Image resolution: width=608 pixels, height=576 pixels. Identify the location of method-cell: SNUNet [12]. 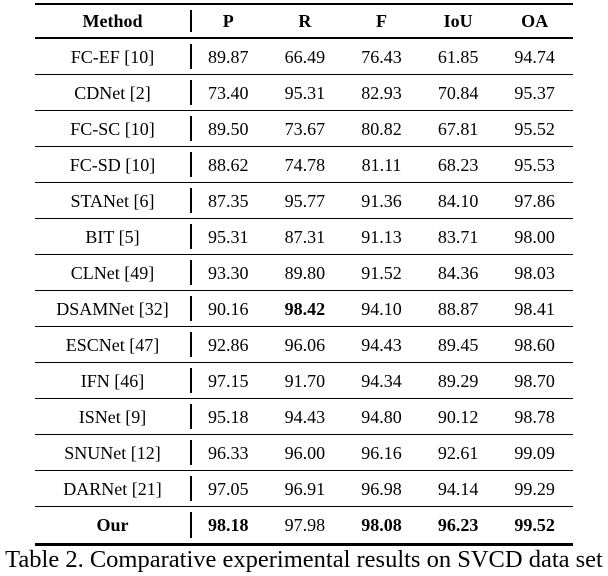
(112, 452).